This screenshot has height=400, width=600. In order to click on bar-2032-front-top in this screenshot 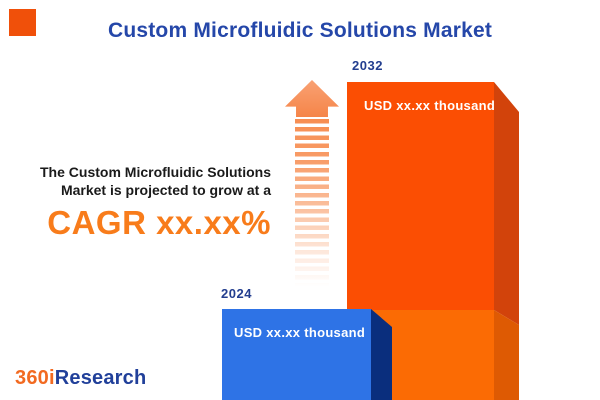, I will do `click(420, 196)`.